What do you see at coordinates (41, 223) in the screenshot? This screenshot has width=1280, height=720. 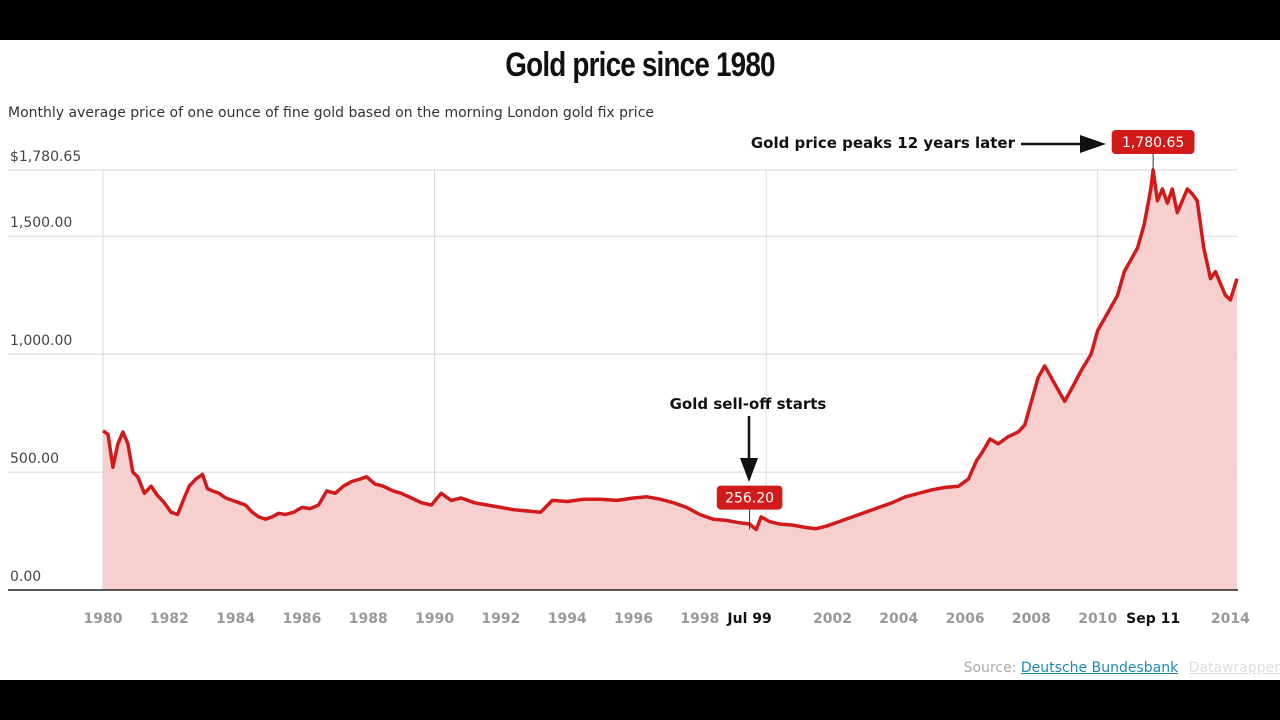 I see `y-tick-label: 1,500.00` at bounding box center [41, 223].